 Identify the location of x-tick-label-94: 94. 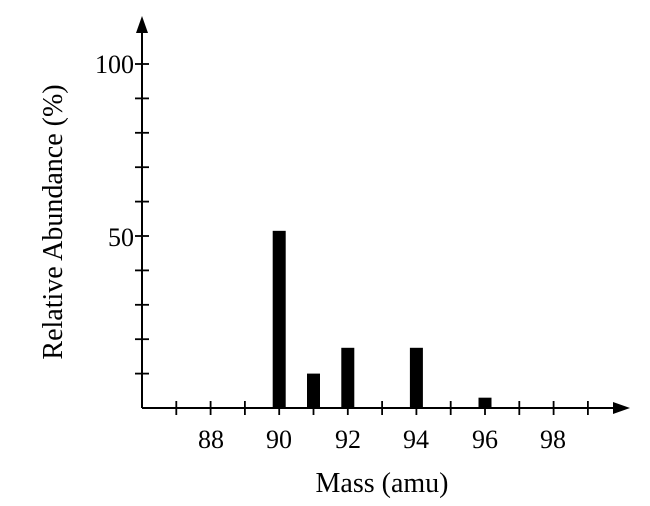
(416, 439).